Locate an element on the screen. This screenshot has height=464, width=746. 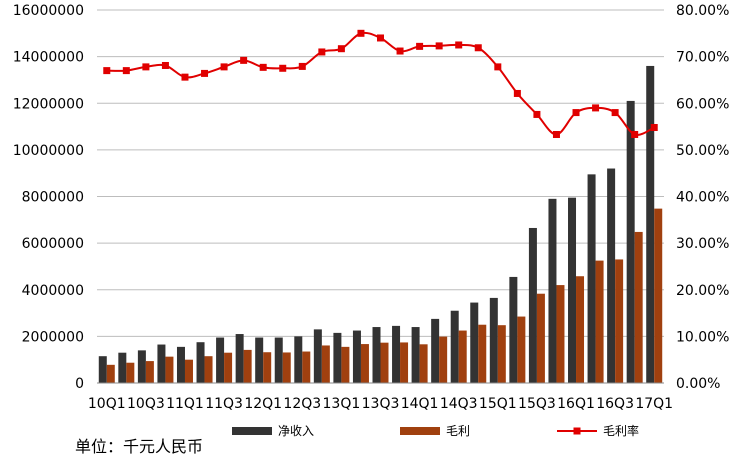
x-tick-label: 13Q3 is located at coordinates (381, 404).